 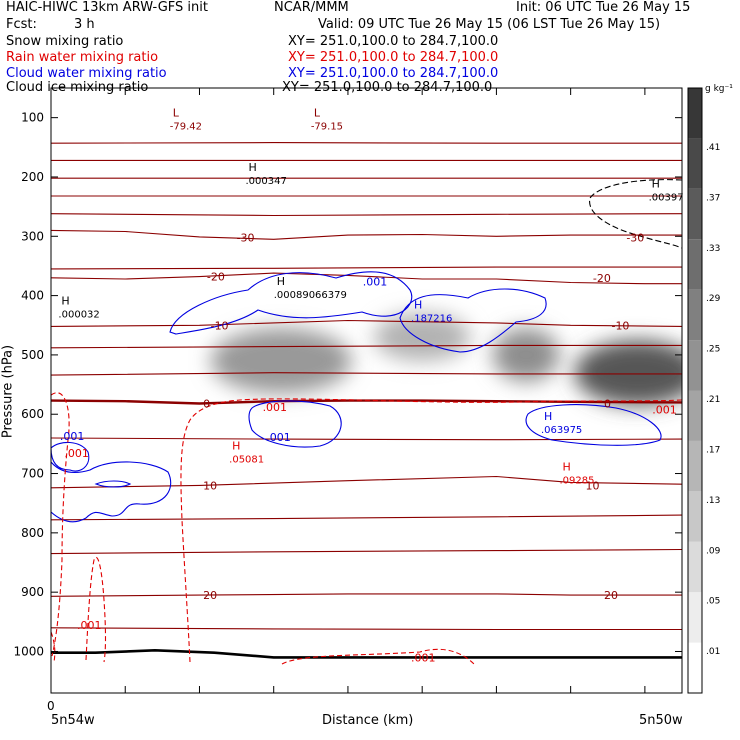 I want to click on init-time: Init: 06 UTC Tue 26 May 15, so click(x=603, y=7).